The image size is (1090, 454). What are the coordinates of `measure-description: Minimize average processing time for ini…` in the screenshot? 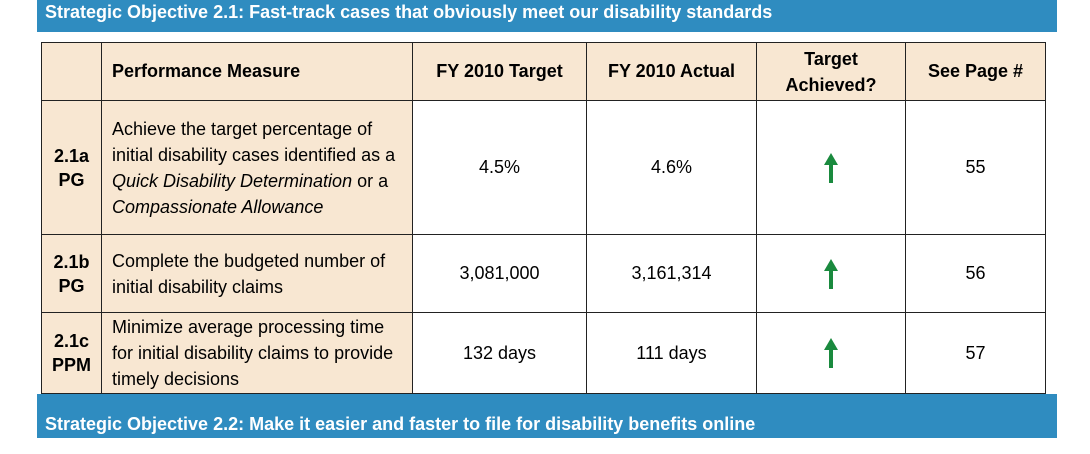 It's located at (257, 353).